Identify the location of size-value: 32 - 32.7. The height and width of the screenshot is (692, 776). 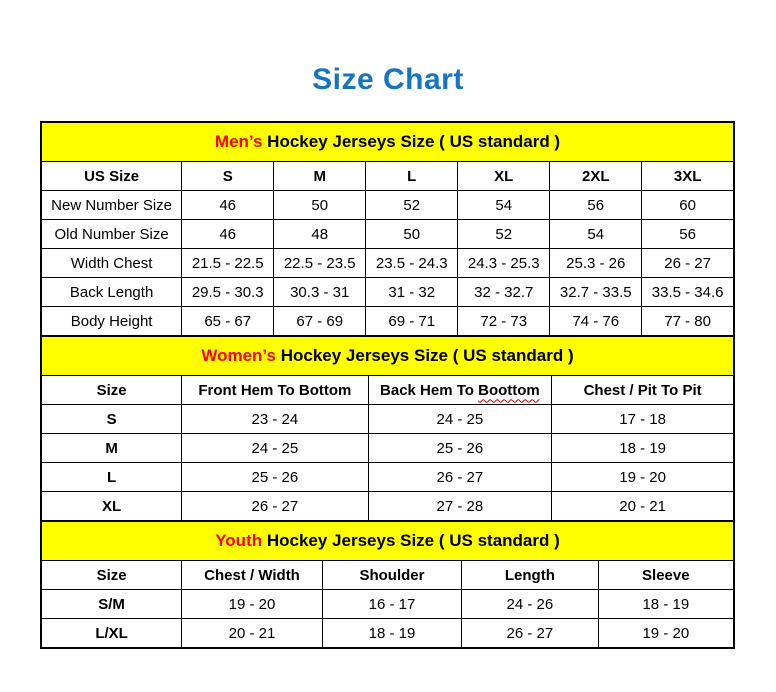
(504, 292).